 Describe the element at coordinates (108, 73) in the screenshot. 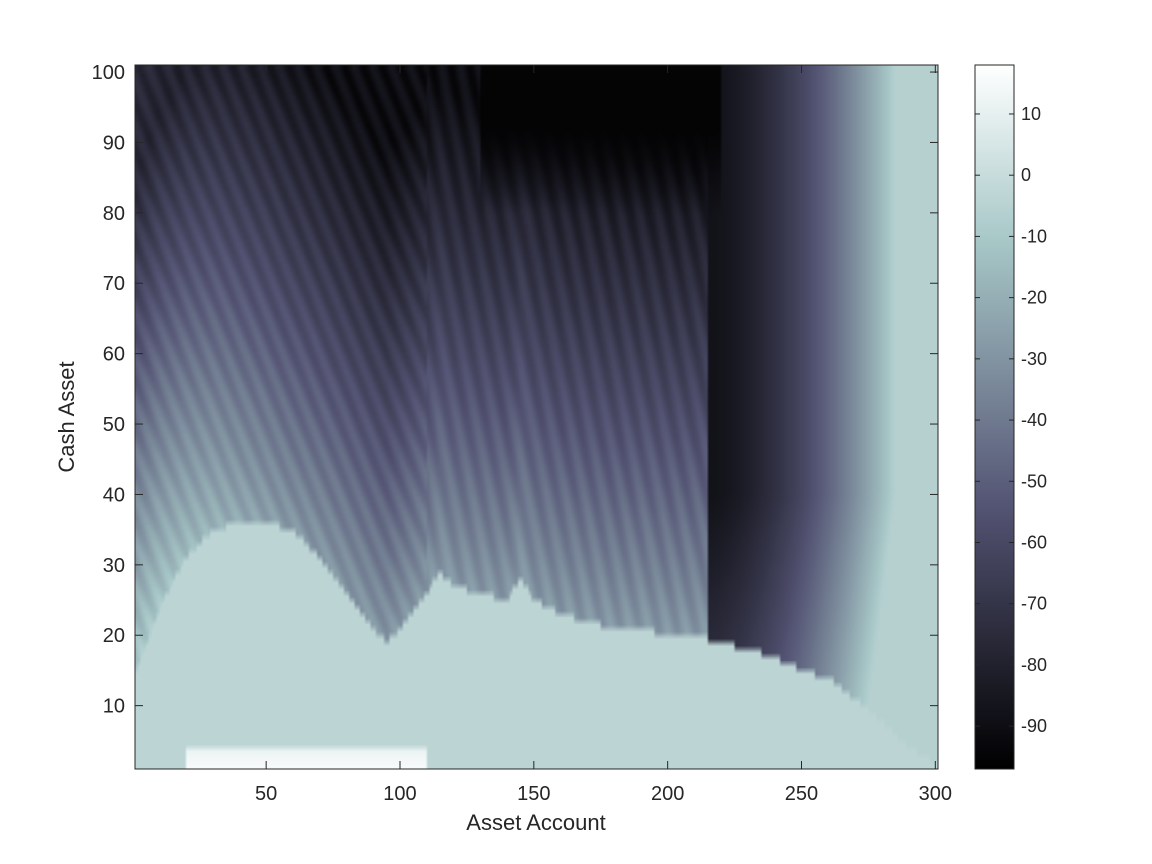

I see `y-tick-label: 100` at that location.